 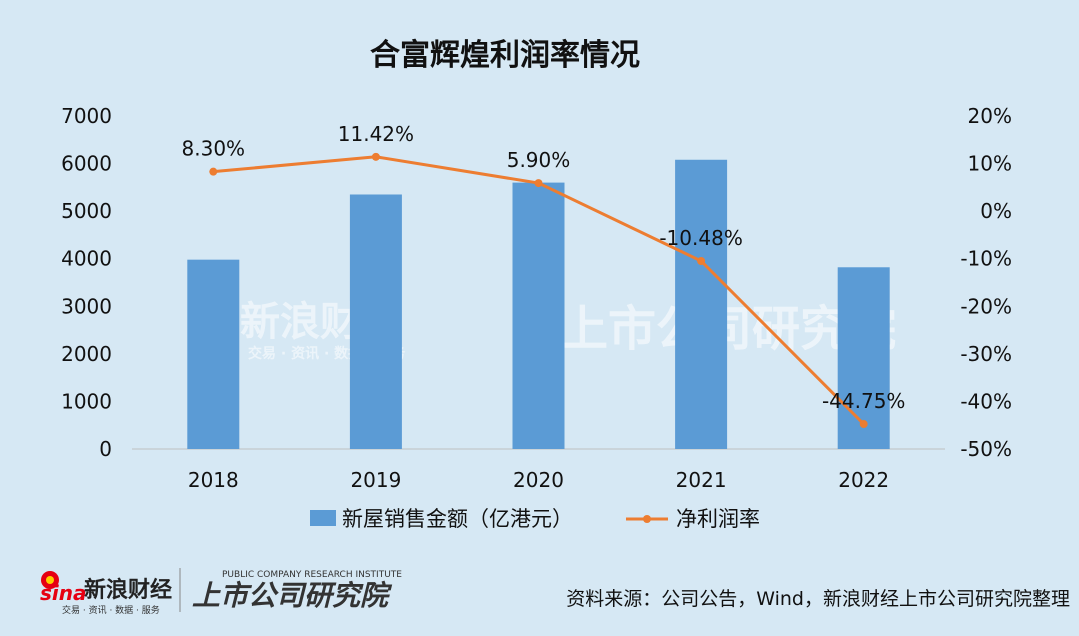 I want to click on left-axis-tick: 6000, so click(x=86, y=164).